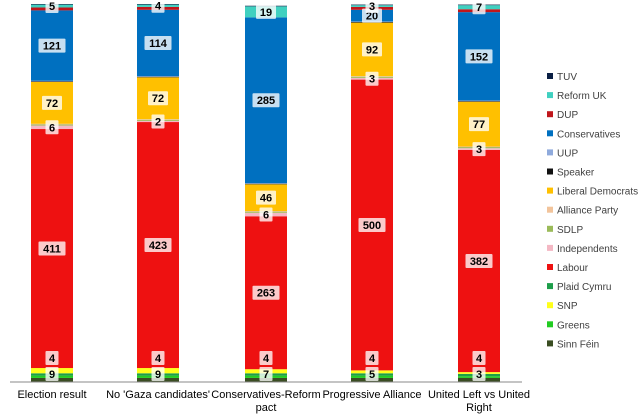 This screenshot has height=416, width=640. Describe the element at coordinates (573, 325) in the screenshot. I see `legend-label: Greens` at that location.